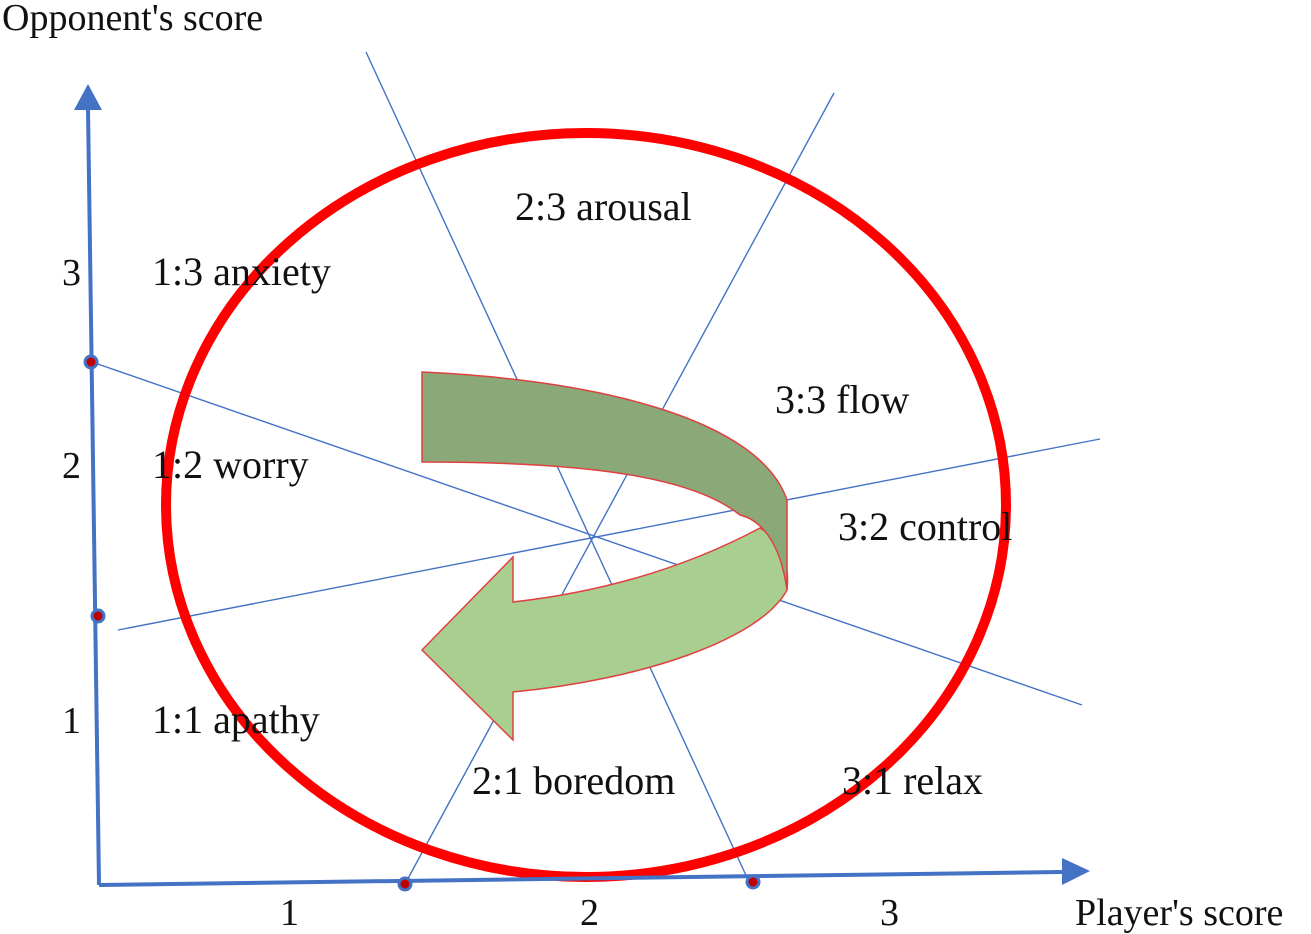  I want to click on x-axis-title: Player's score, so click(1179, 913).